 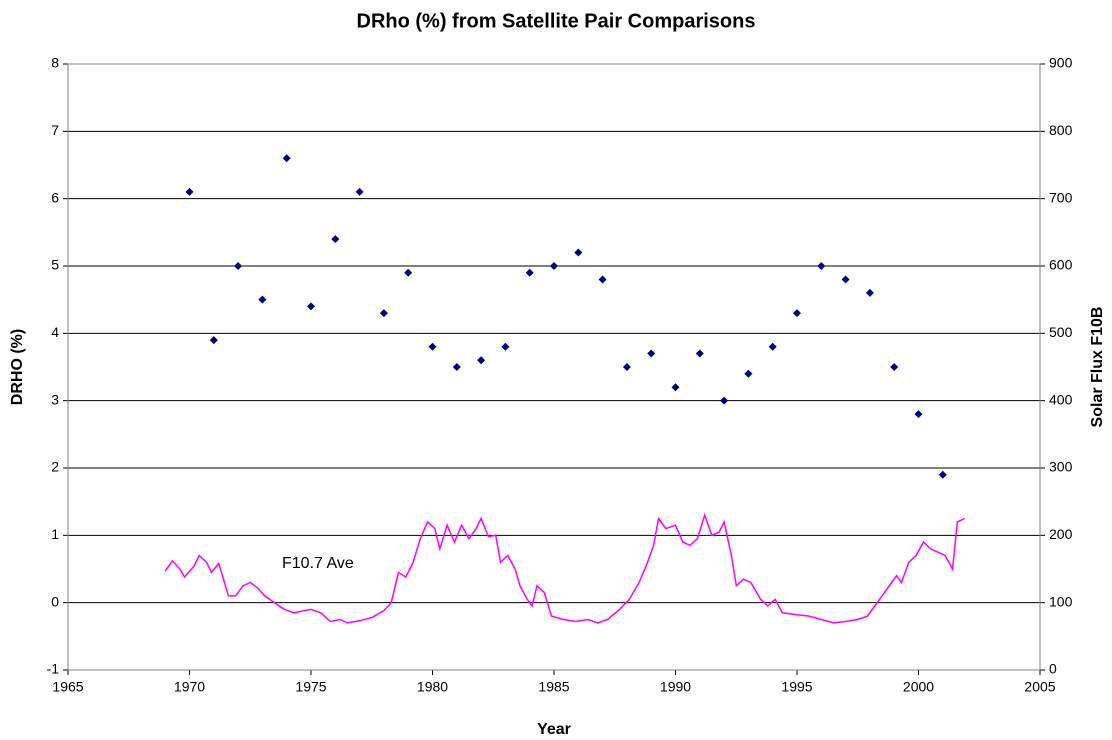 I want to click on y2-tick-label: 100, so click(x=1061, y=601).